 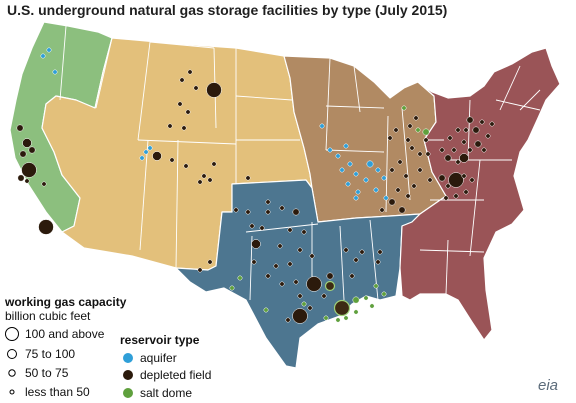 What do you see at coordinates (47, 373) in the screenshot?
I see `capacity-item-50-75: 50 to 75` at bounding box center [47, 373].